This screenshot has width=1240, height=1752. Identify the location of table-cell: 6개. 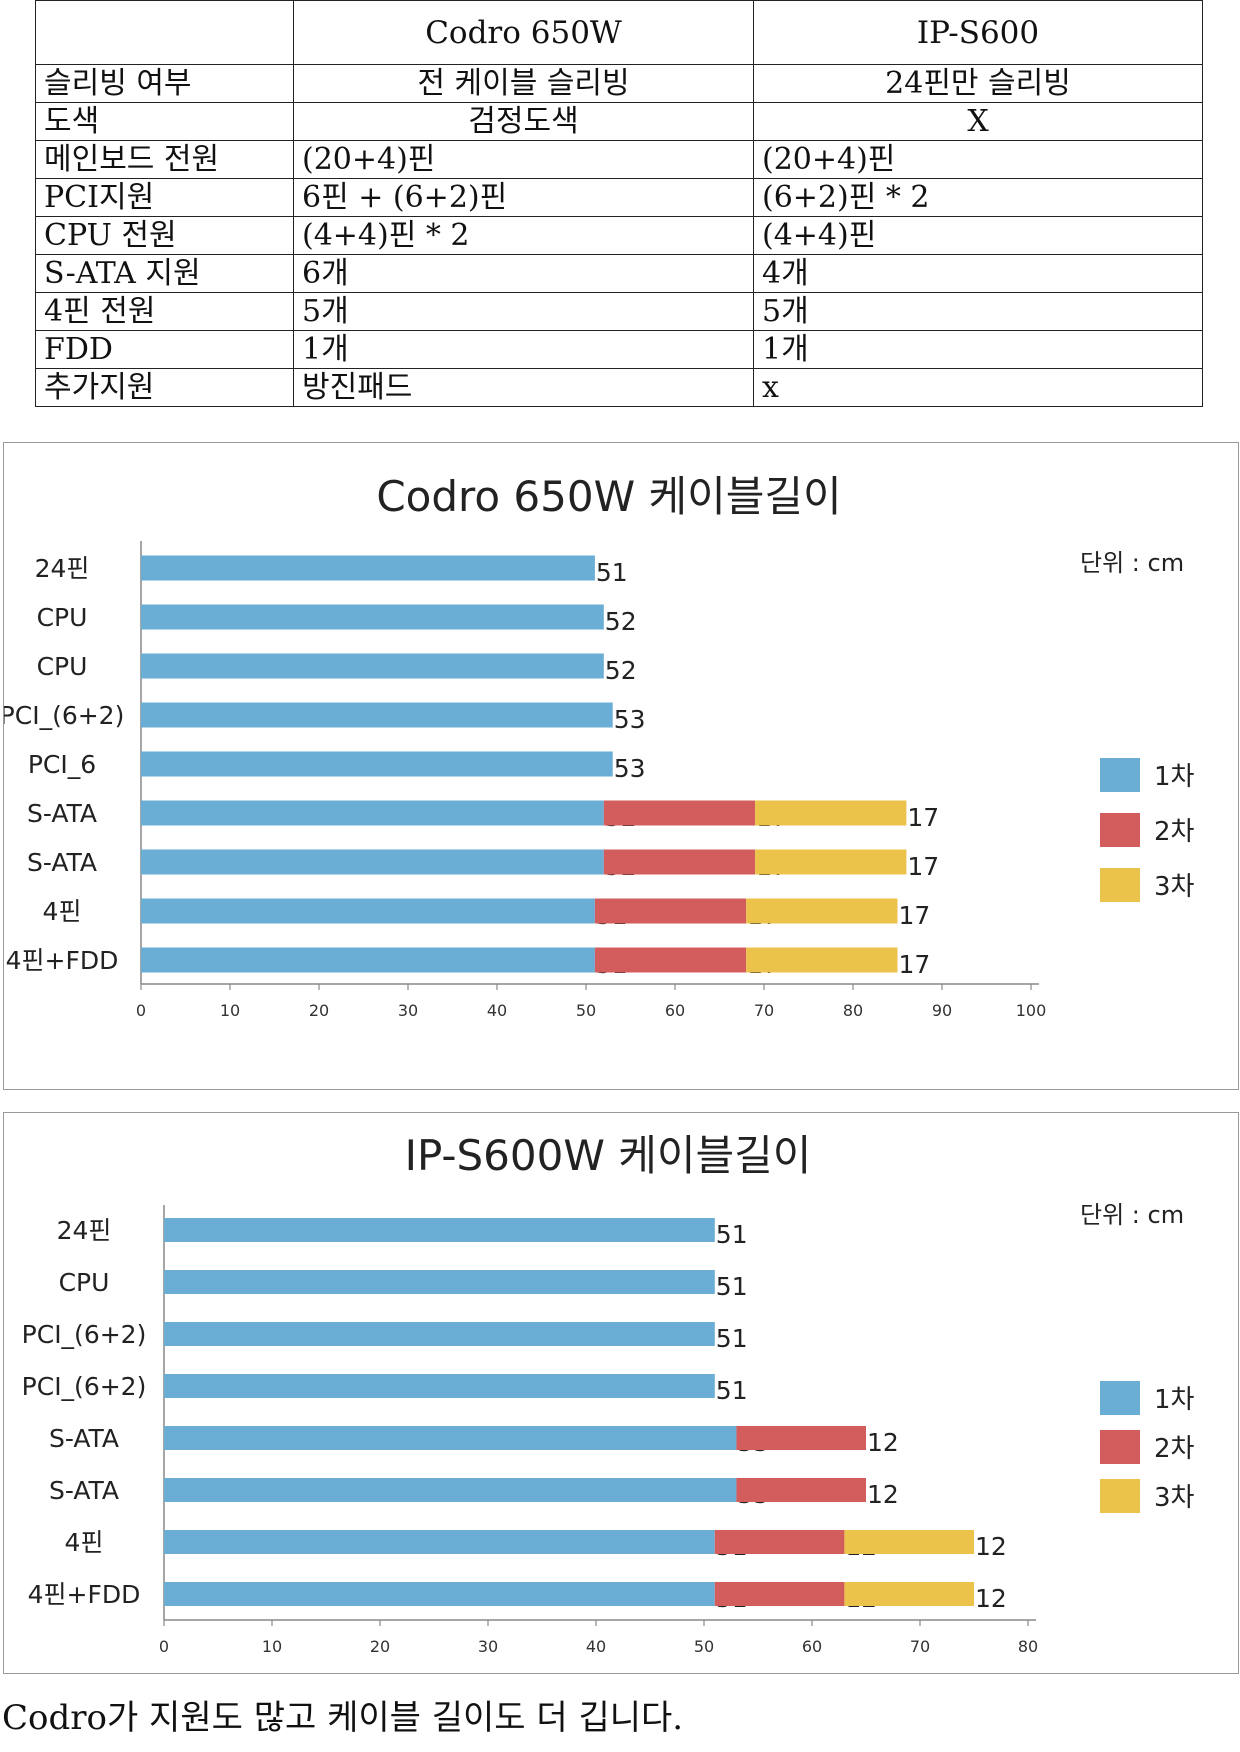
(523, 273).